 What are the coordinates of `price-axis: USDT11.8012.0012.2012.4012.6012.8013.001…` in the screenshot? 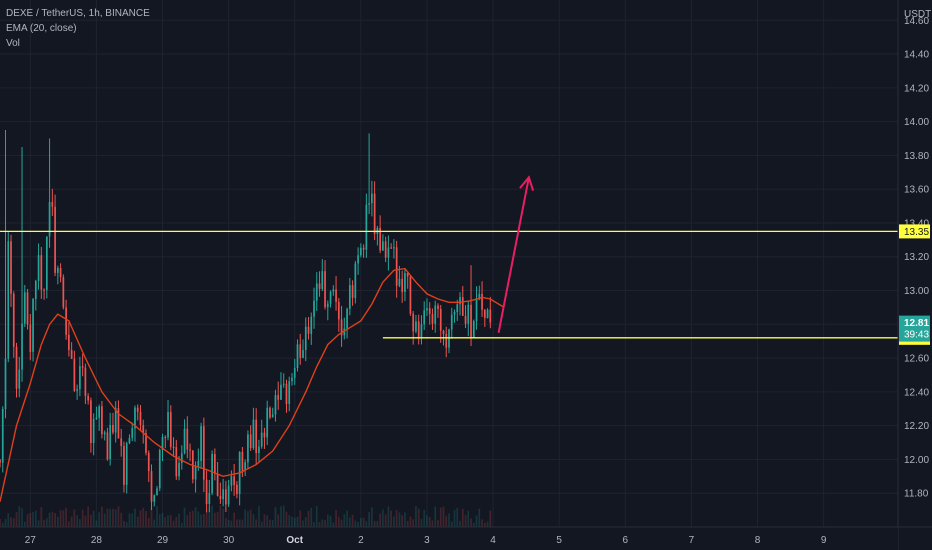 It's located at (914, 275).